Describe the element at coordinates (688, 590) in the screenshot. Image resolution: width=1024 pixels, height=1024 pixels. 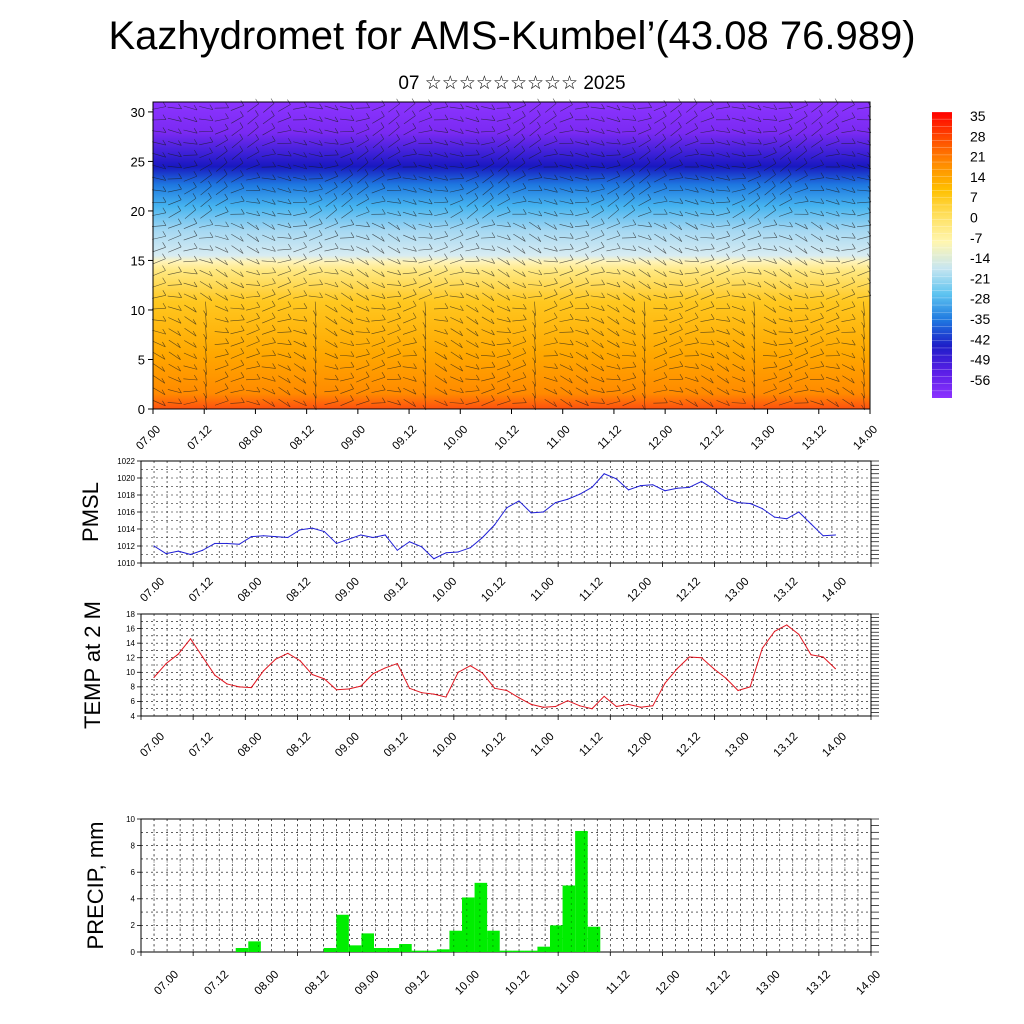
I see `x-tick-label: 12.12` at that location.